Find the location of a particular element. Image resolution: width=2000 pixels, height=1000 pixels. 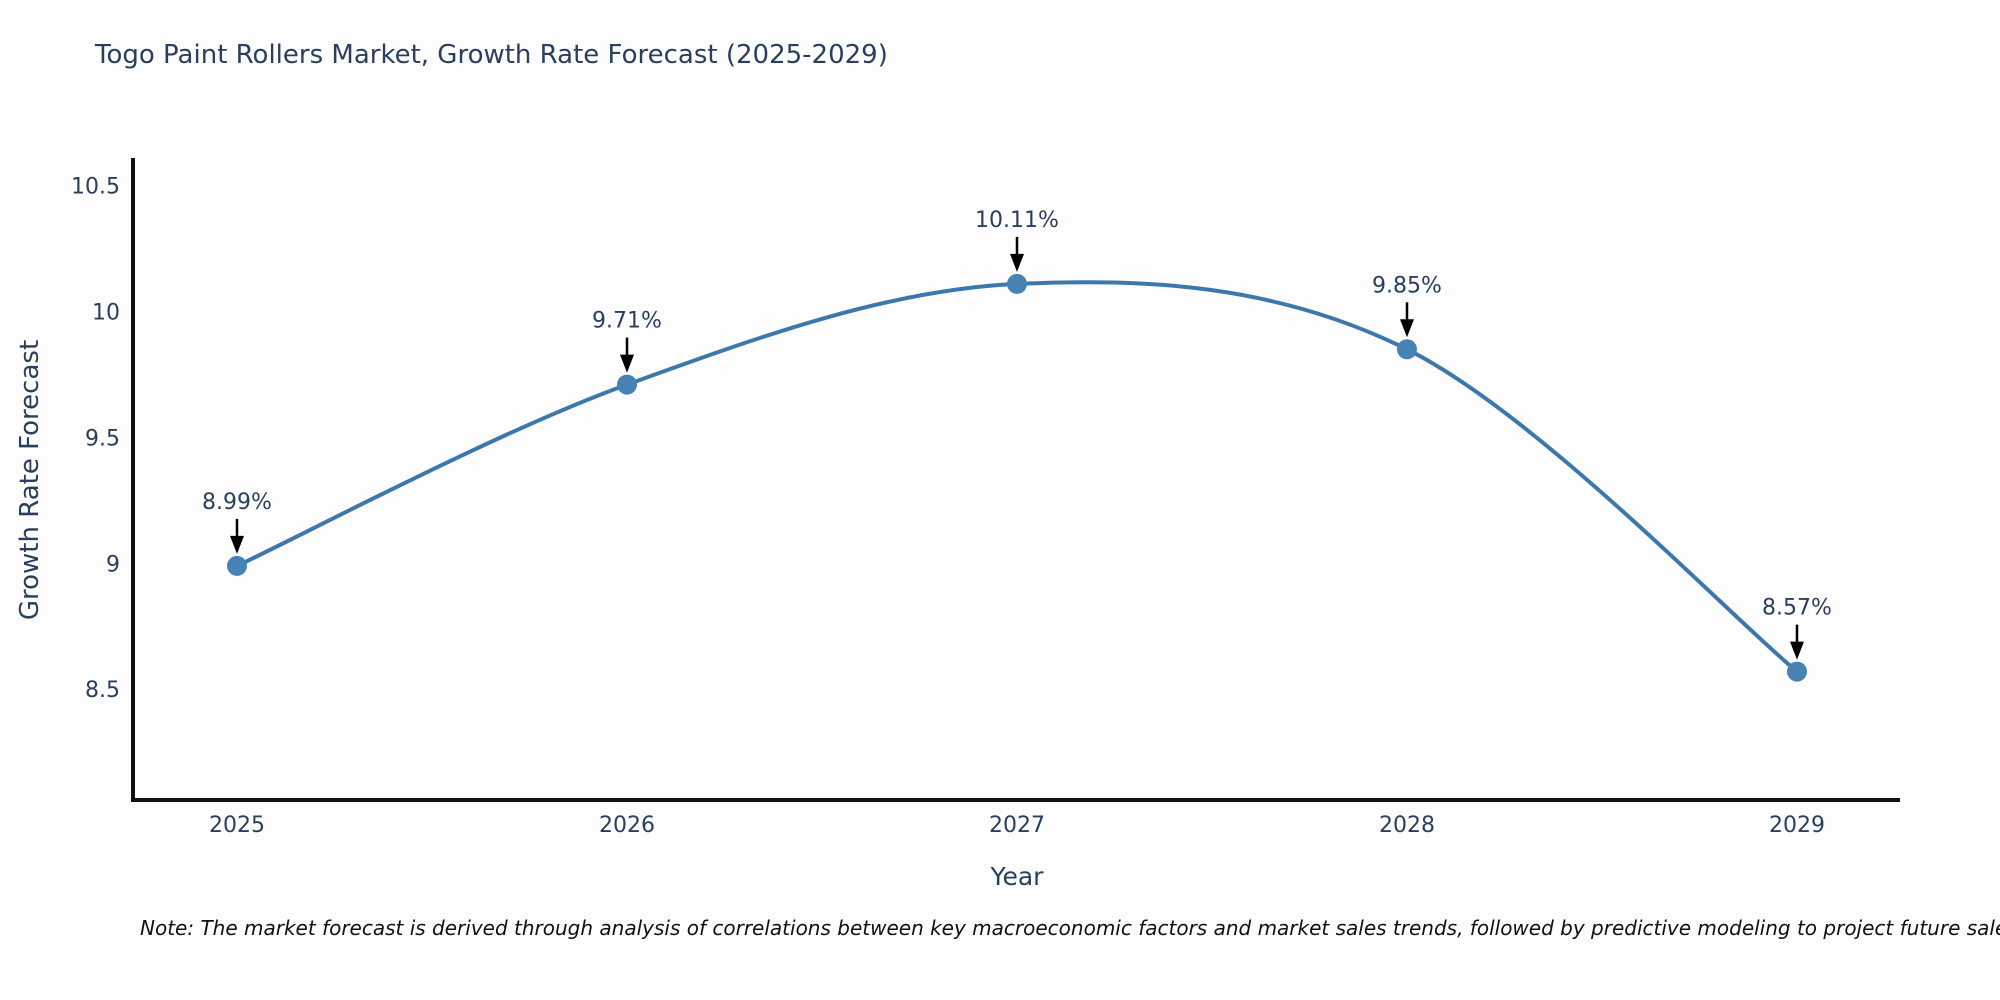

x-tick-label: 2028 is located at coordinates (1407, 825).